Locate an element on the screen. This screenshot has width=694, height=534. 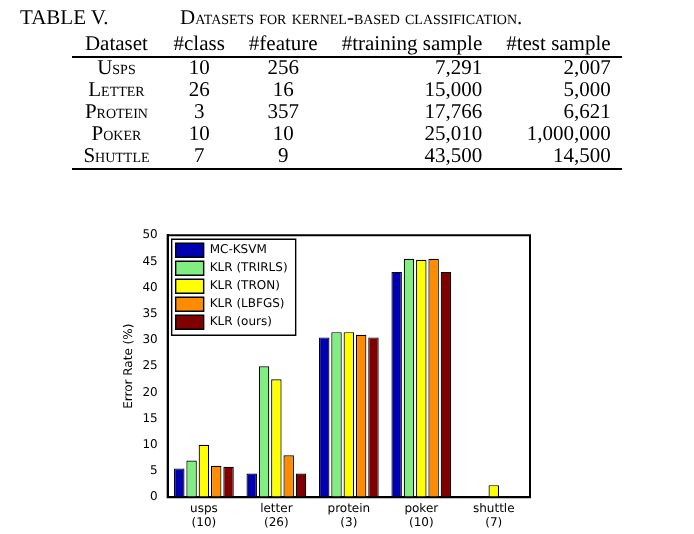
text: 256 is located at coordinates (283, 69).